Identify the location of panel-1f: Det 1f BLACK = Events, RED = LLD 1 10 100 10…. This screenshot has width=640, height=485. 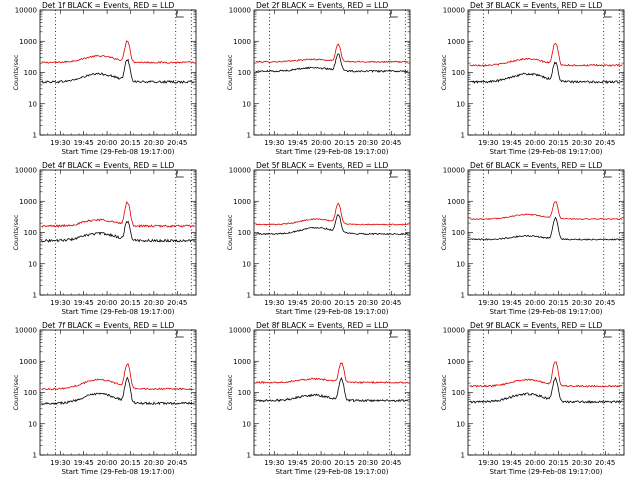
(104, 78).